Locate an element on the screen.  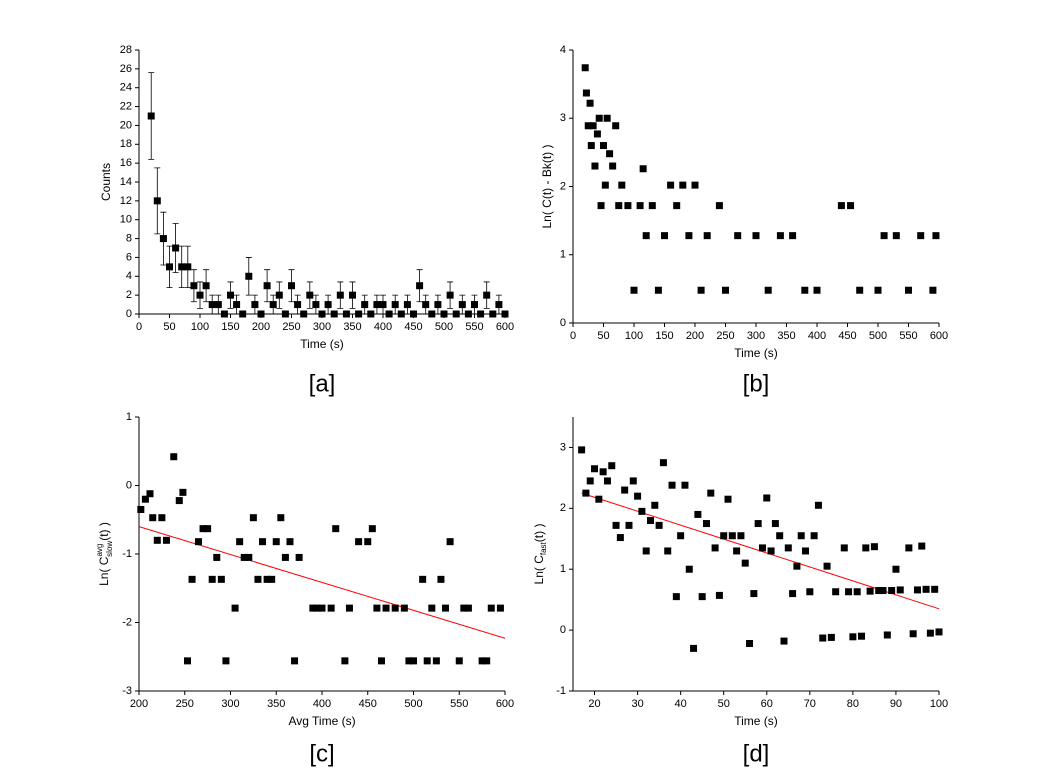
y-tick-label: 0 is located at coordinates (563, 323).